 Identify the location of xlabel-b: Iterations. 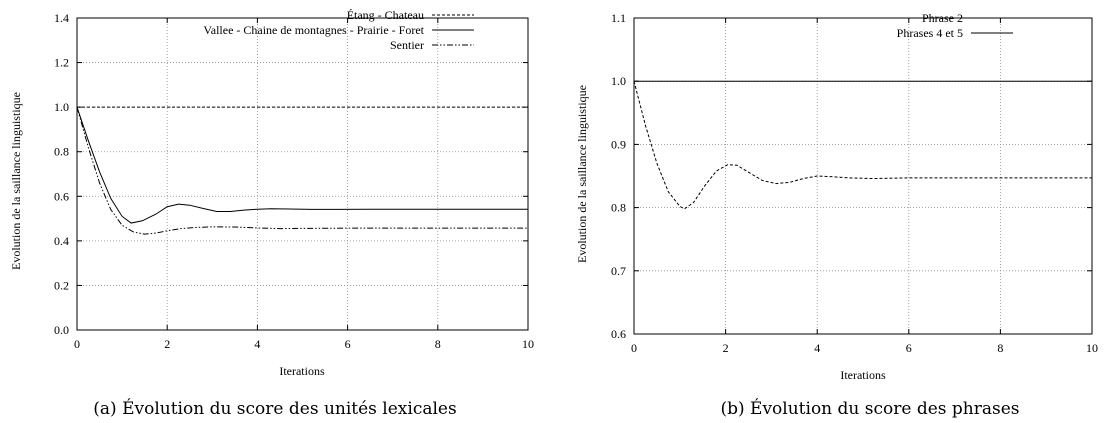
(863, 375).